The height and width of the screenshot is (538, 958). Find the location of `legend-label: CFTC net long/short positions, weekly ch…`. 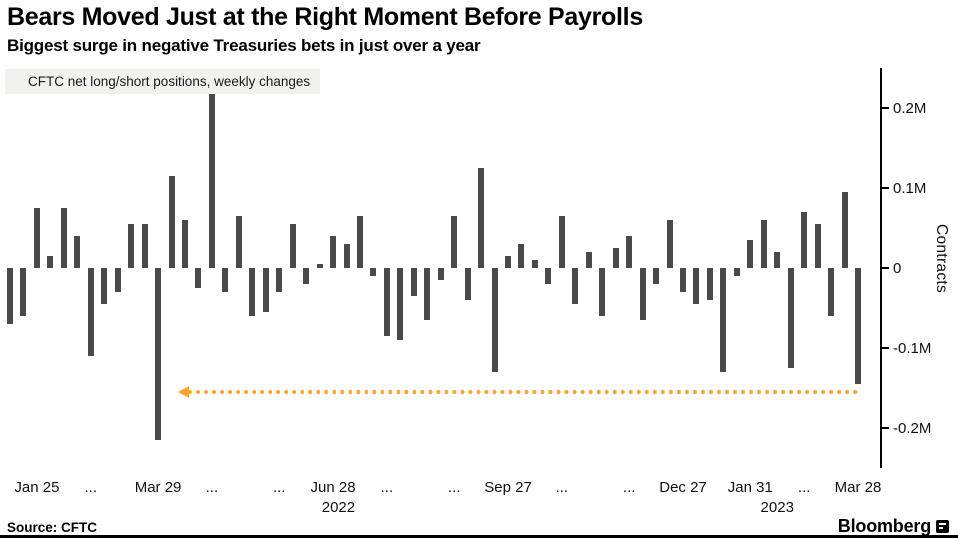

legend-label: CFTC net long/short positions, weekly ch… is located at coordinates (169, 81).